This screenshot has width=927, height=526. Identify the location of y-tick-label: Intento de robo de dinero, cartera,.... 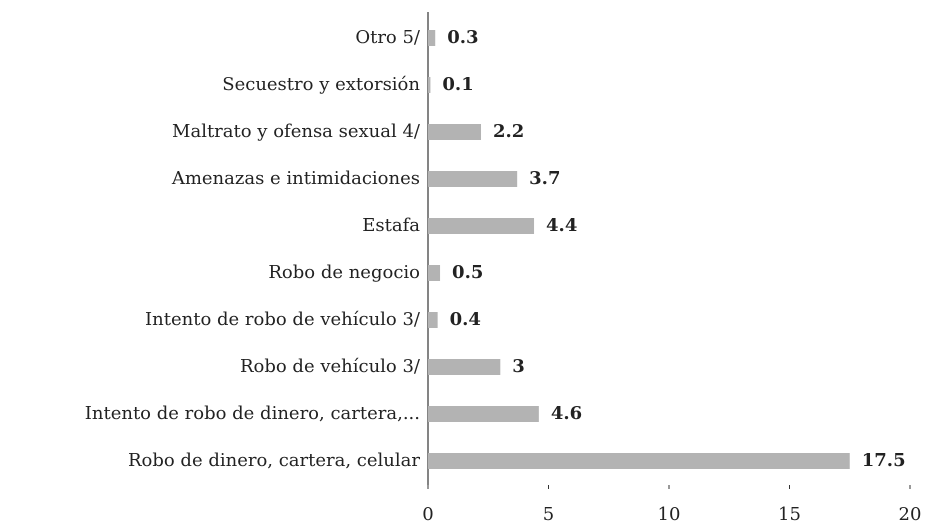
(252, 413).